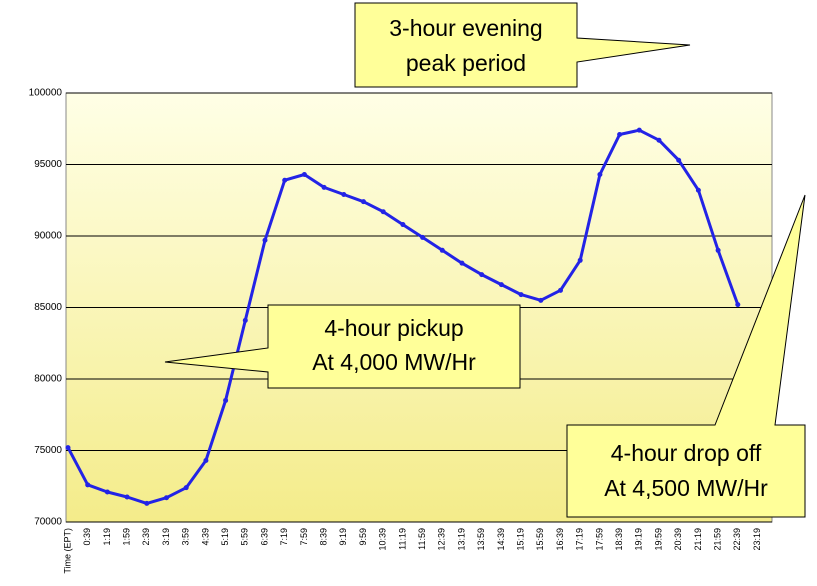 Image resolution: width=817 pixels, height=586 pixels. Describe the element at coordinates (48, 450) in the screenshot. I see `y-tick-label: 75000` at that location.